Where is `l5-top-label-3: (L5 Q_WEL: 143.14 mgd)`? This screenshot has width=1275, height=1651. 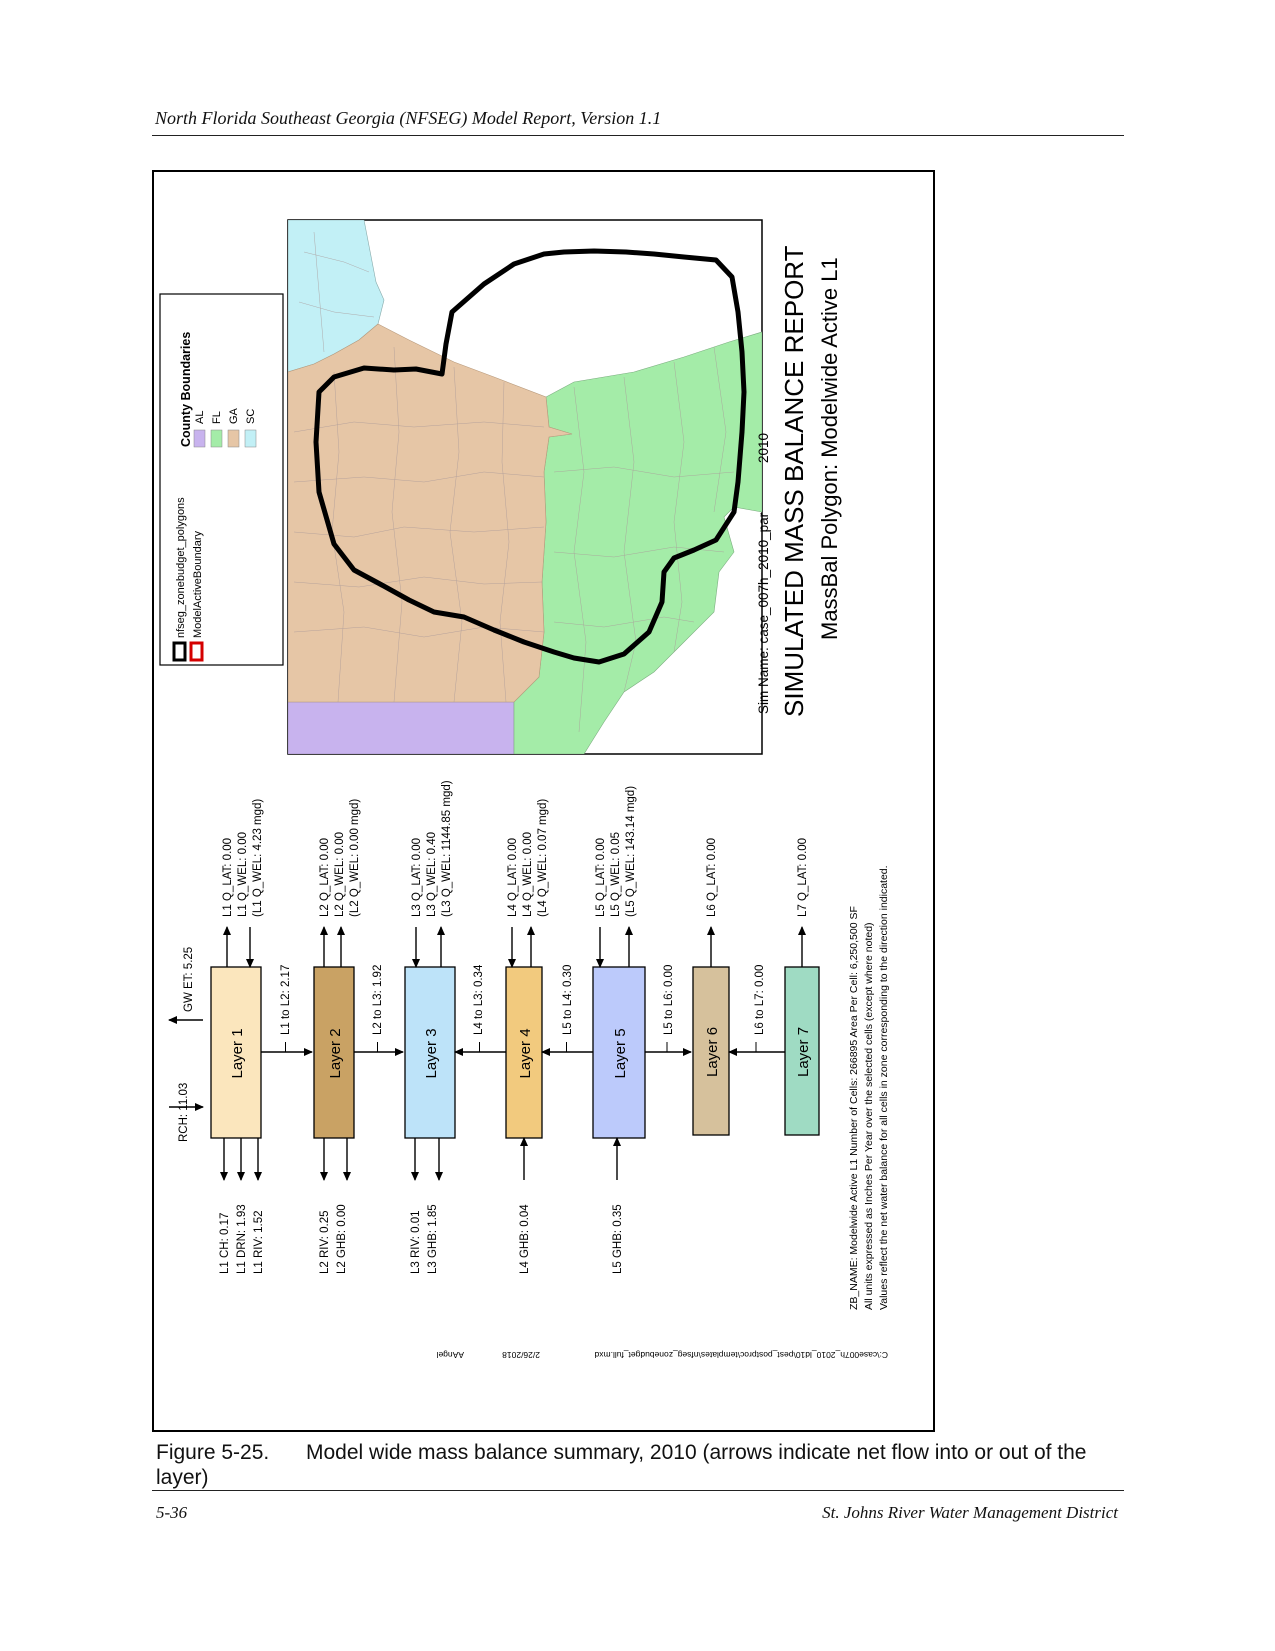 l5-top-label-3: (L5 Q_WEL: 143.14 mgd) is located at coordinates (631, 851).